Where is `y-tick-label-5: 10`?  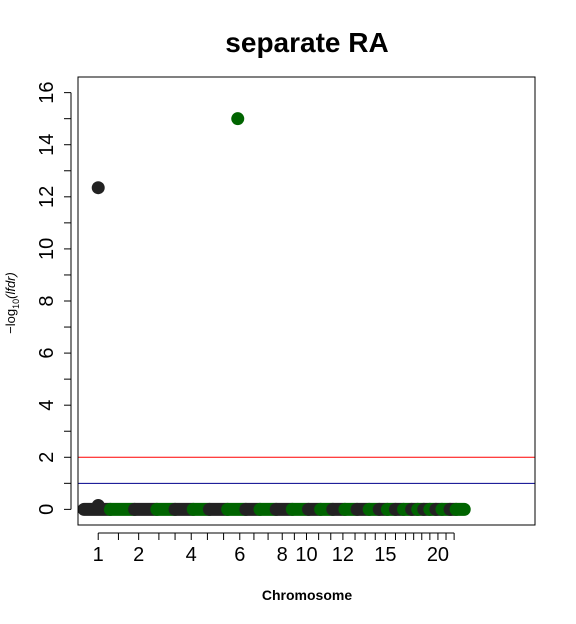 y-tick-label-5: 10 is located at coordinates (47, 249).